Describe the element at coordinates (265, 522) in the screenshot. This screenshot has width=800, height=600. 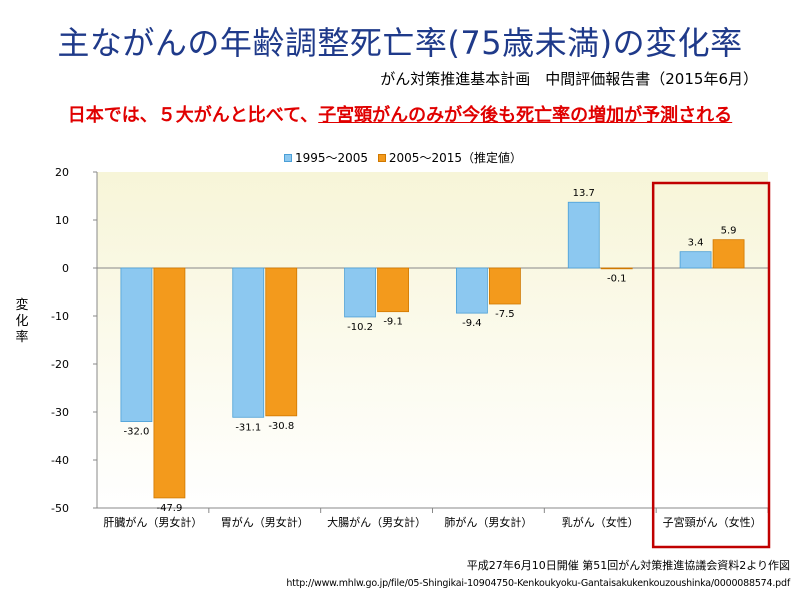
I see `x-tick-label: 胃がん（男女計）` at that location.